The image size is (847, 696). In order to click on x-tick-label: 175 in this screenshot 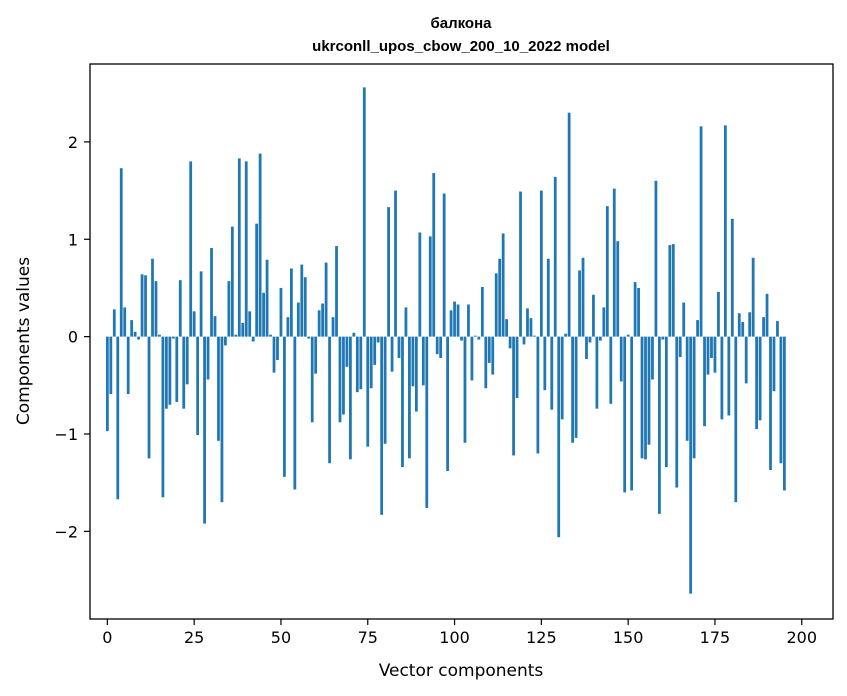, I will do `click(715, 637)`.